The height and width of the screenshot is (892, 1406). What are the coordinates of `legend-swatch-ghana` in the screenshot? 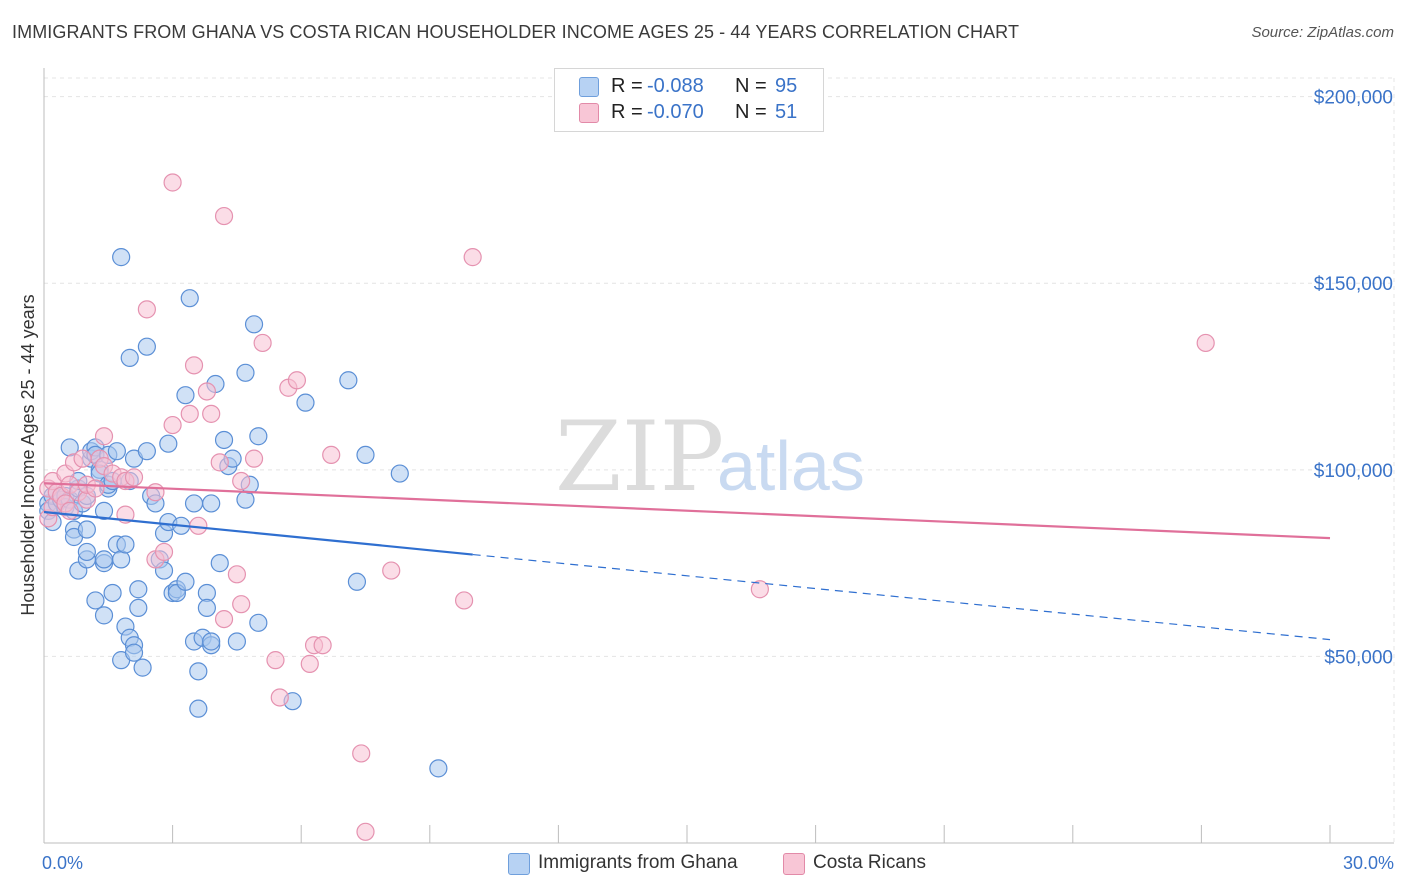 It's located at (589, 87).